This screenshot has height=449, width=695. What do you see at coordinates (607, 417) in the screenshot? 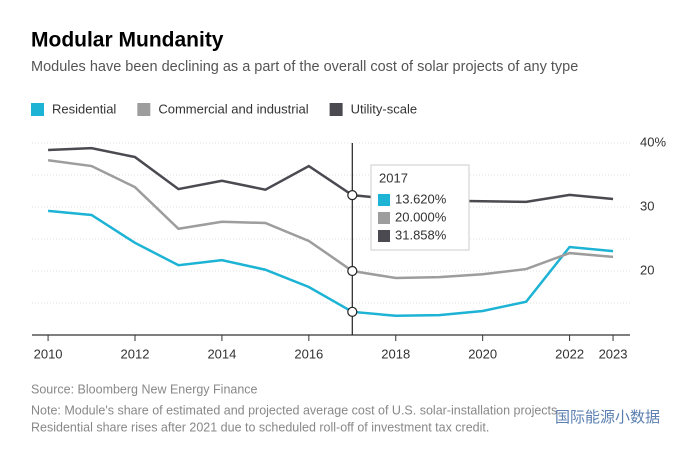
I see `watermark: 国际能源小数据` at bounding box center [607, 417].